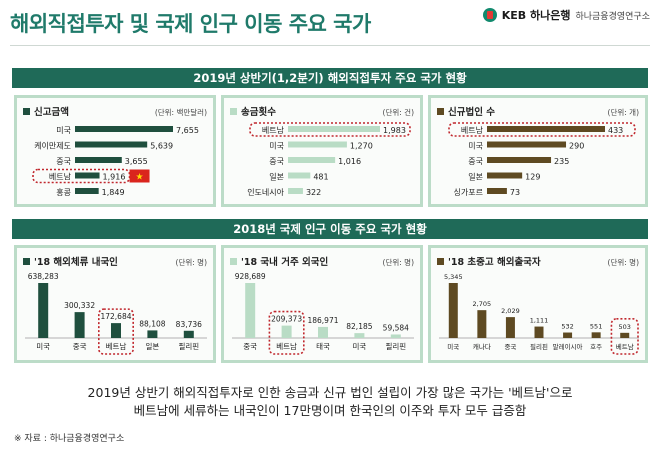  I want to click on flag-star-icon: ★, so click(139, 178).